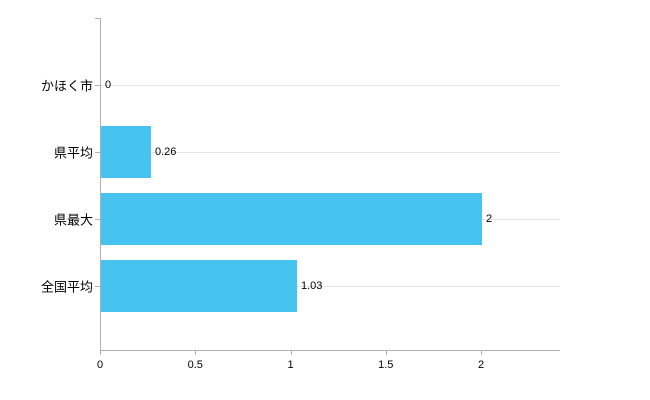  What do you see at coordinates (386, 365) in the screenshot?
I see `x-tick-label: 1.5` at bounding box center [386, 365].